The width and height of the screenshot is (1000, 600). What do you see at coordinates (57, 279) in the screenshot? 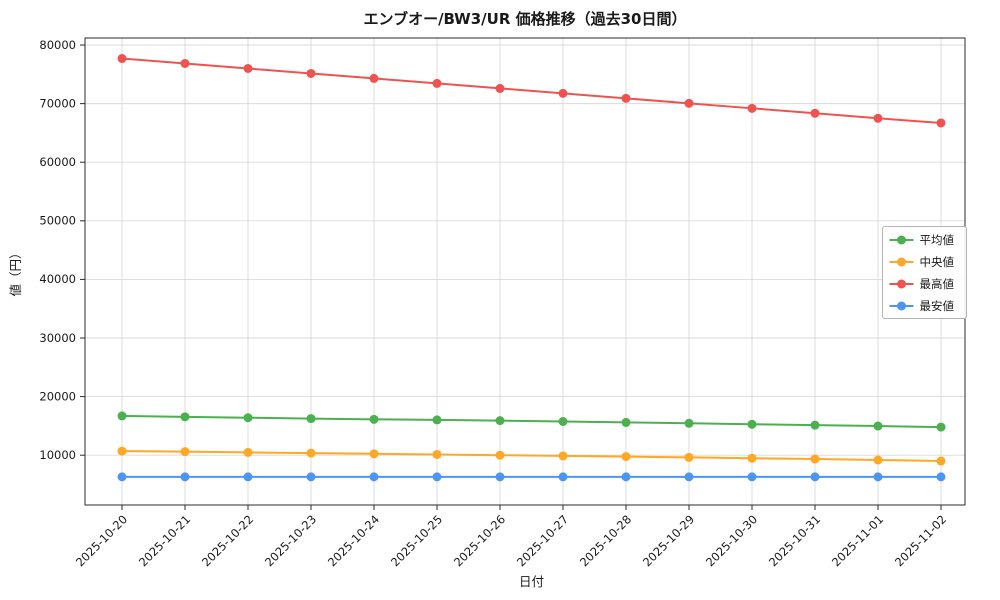
I see `y-tick-label: 40000` at bounding box center [57, 279].